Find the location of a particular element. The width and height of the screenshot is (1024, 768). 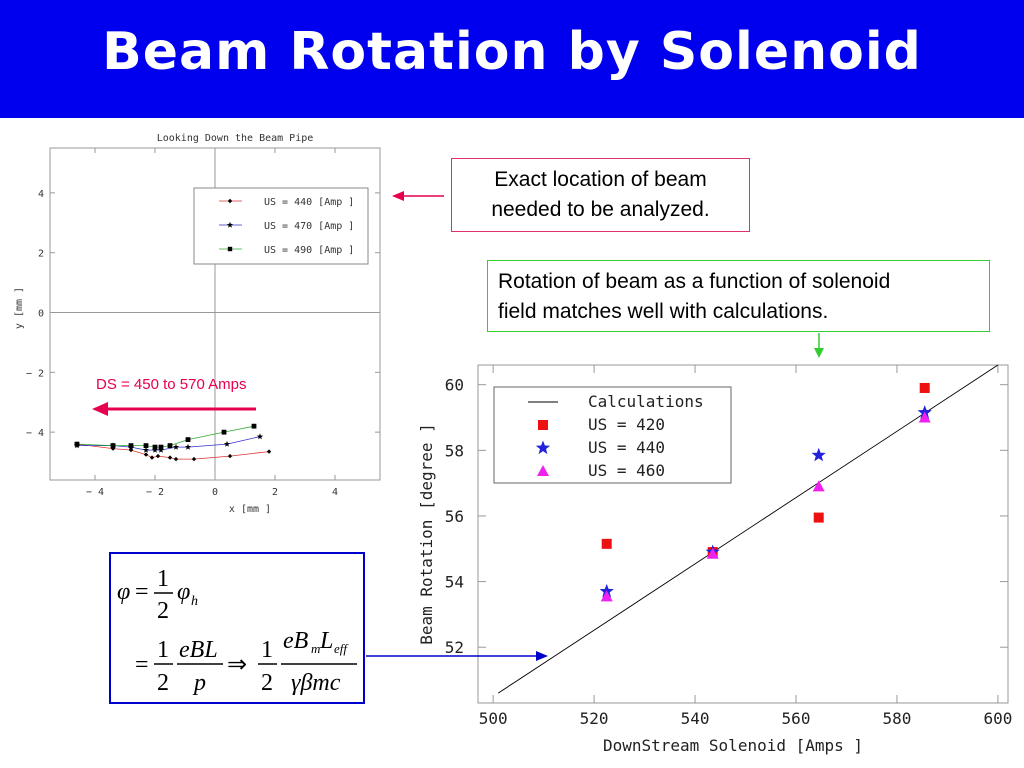

formula-eq2: = is located at coordinates (142, 665).